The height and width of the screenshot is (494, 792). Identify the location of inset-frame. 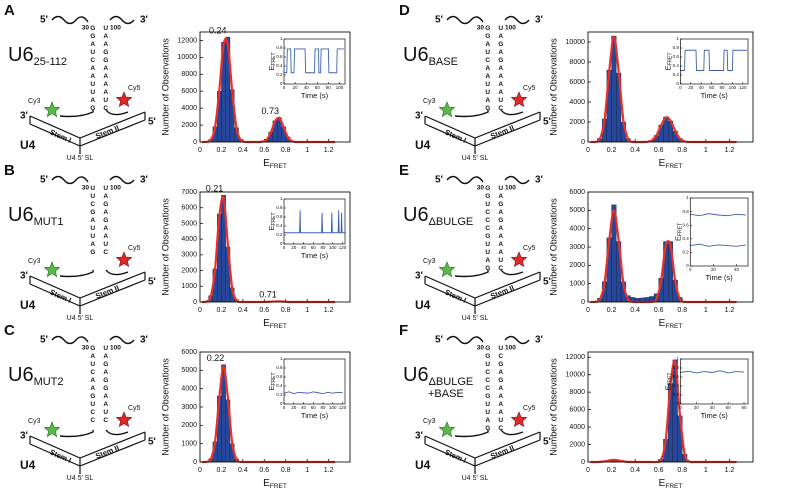
(314, 381).